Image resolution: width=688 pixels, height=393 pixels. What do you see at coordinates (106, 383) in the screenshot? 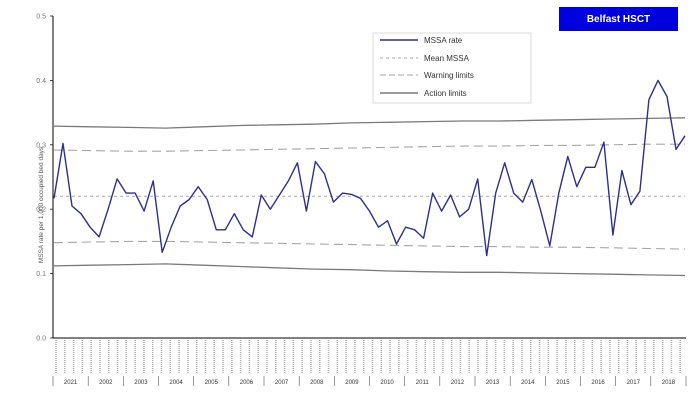
I see `year-label: 2002` at bounding box center [106, 383].